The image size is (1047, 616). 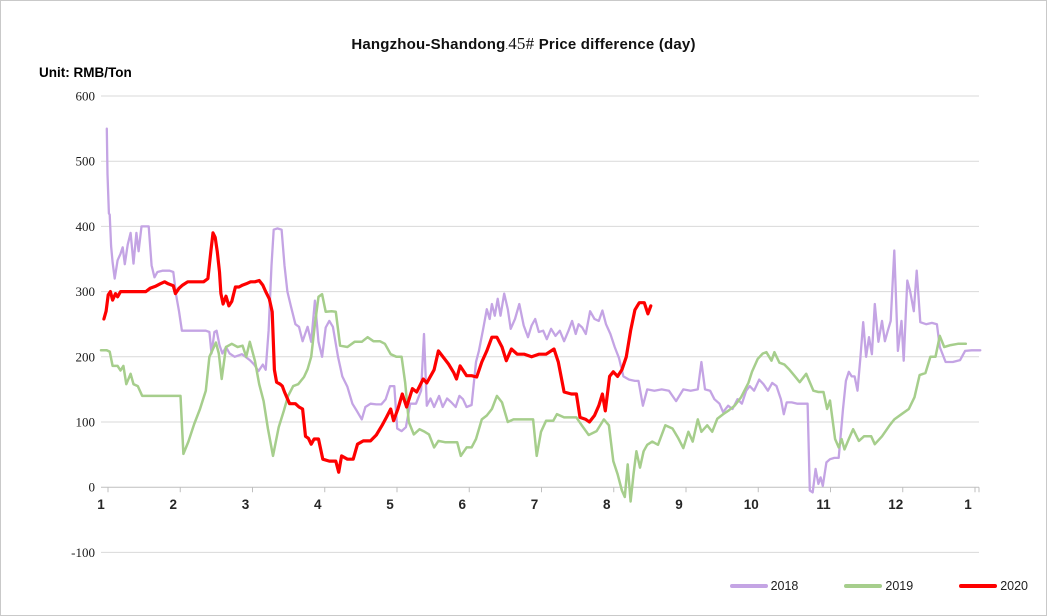 I want to click on chart-title-part1: Hangzhou-Shandong, so click(x=428, y=44).